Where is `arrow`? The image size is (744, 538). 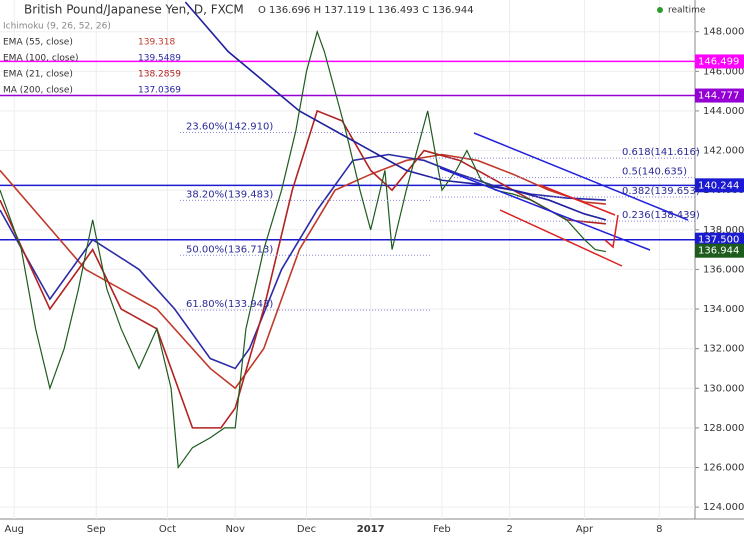
arrow is located at coordinates (611, 231).